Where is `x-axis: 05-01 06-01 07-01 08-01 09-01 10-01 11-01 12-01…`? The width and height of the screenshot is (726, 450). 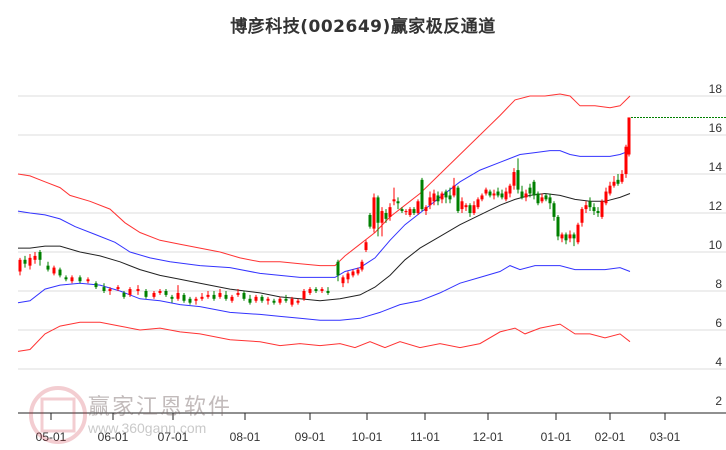 x-axis: 05-01 06-01 07-01 08-01 09-01 10-01 11-01 12-01… is located at coordinates (372, 428).